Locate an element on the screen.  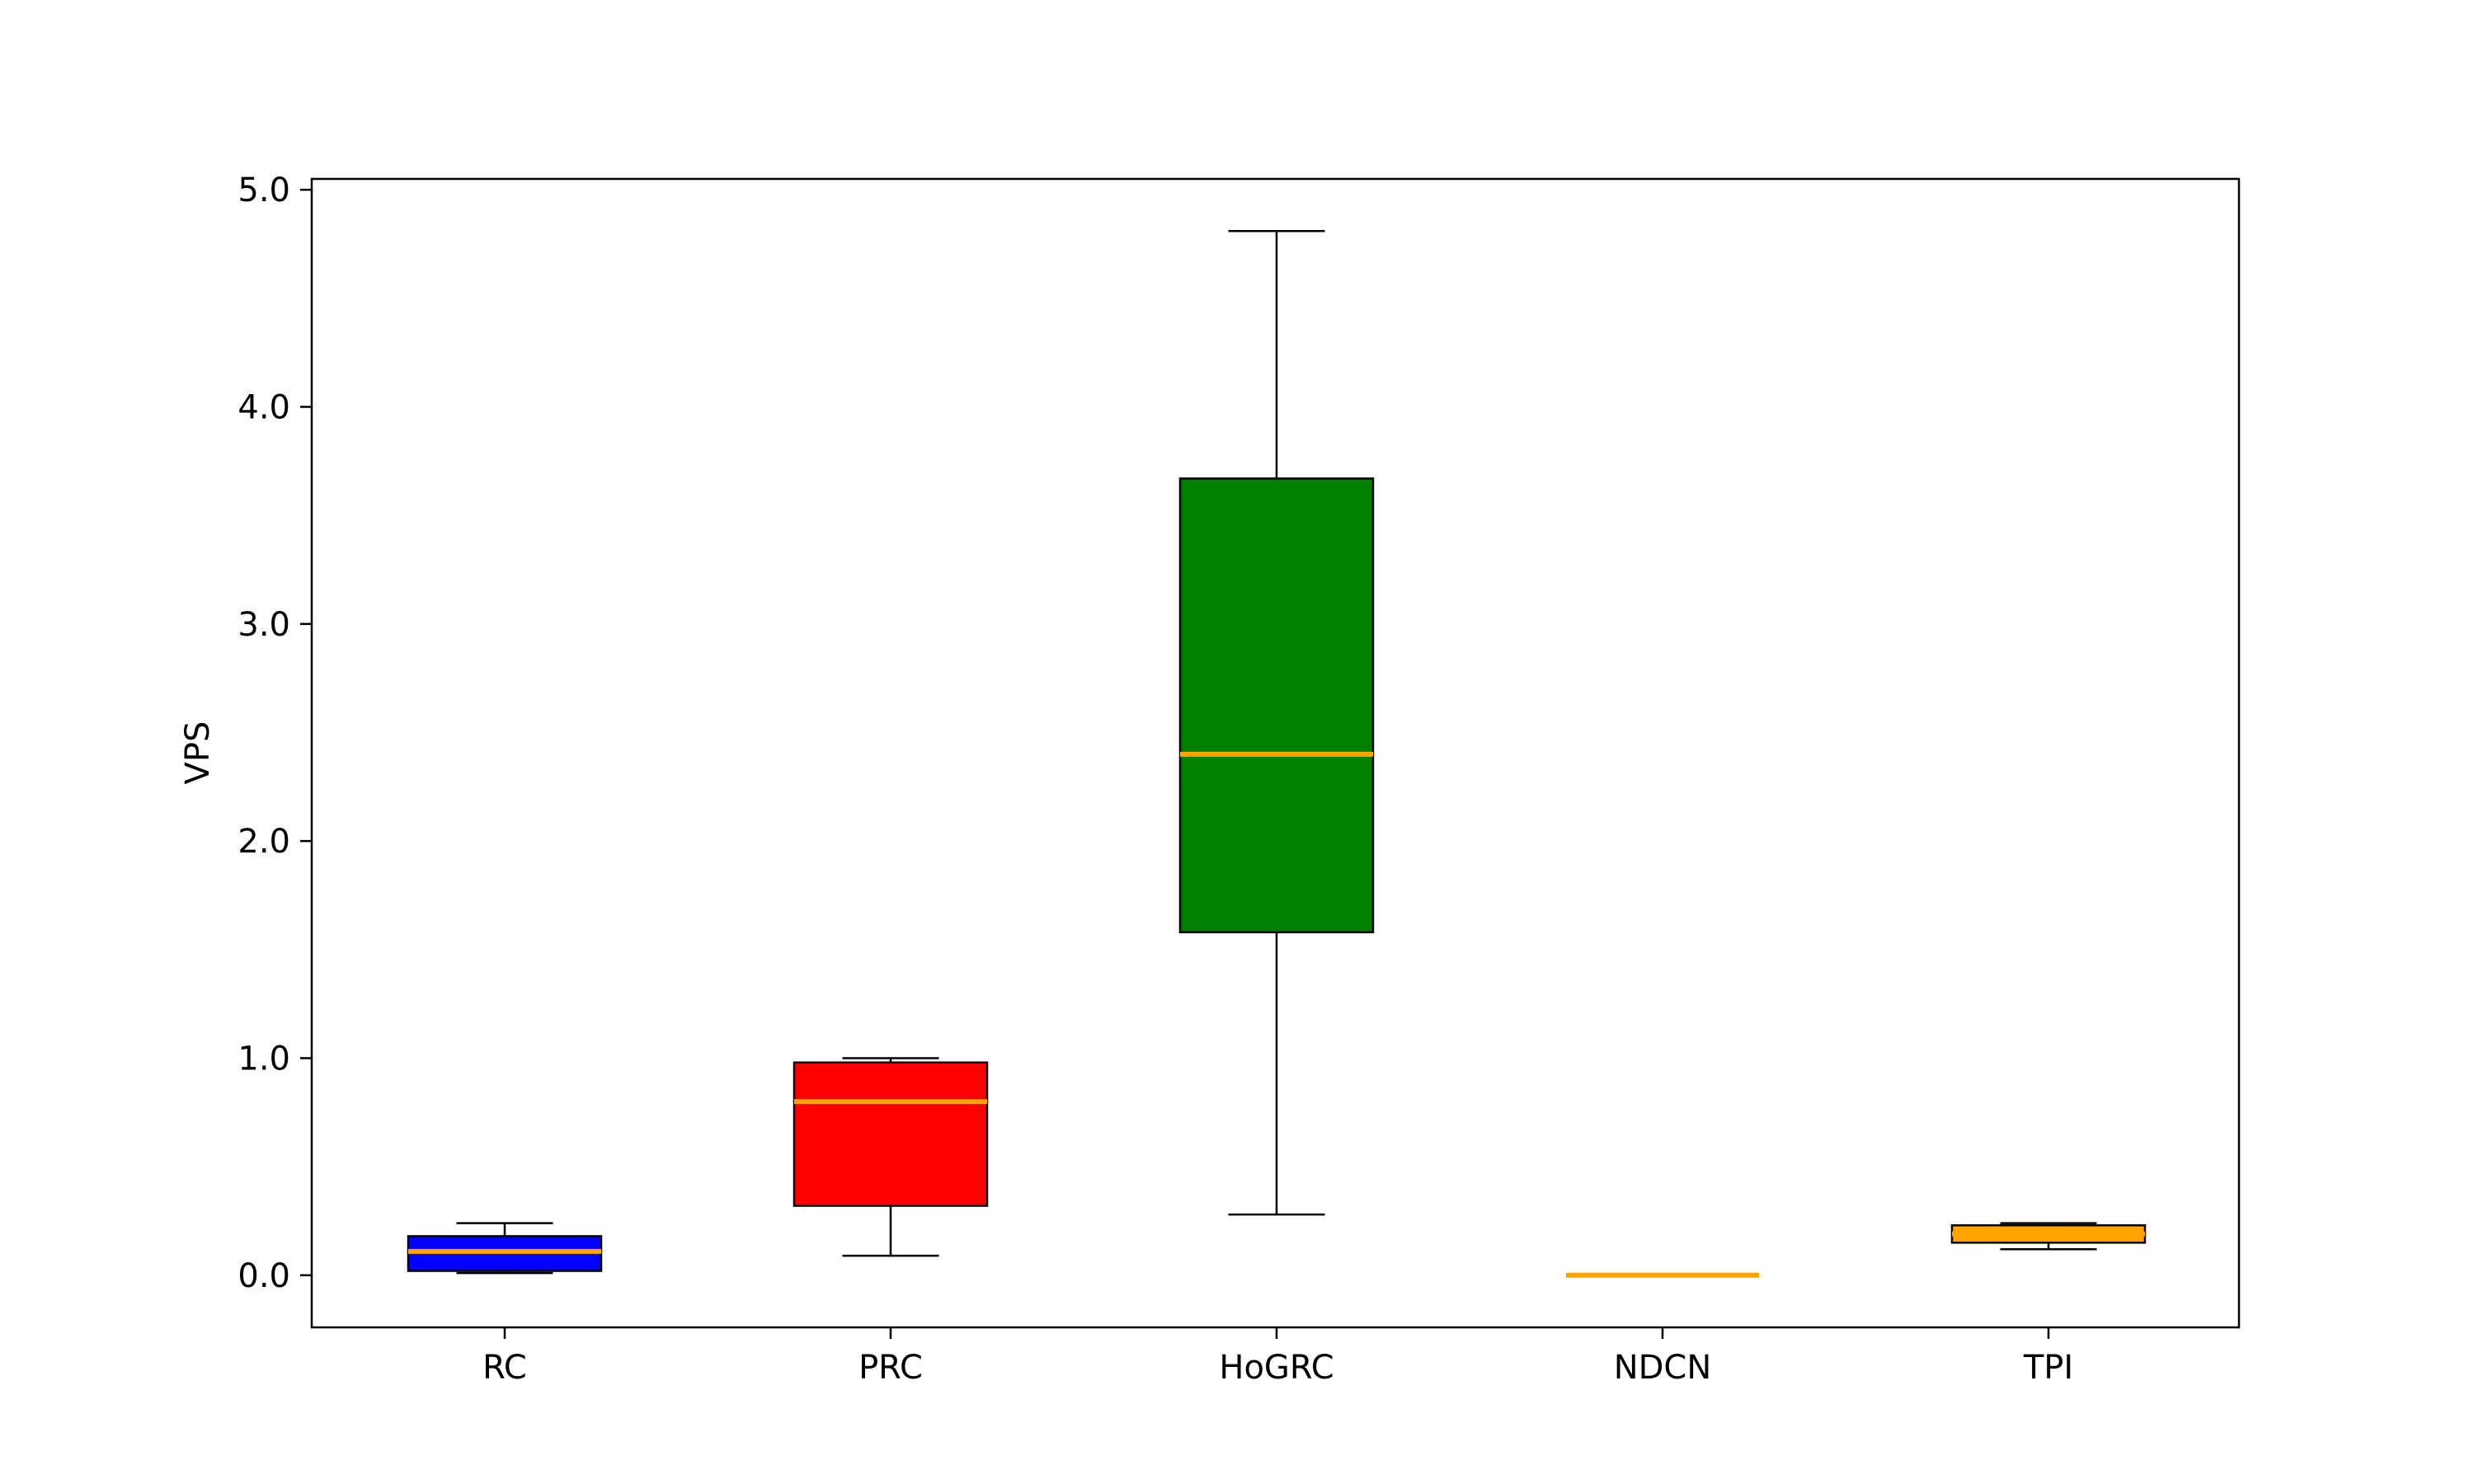
box-prc is located at coordinates (891, 1157).